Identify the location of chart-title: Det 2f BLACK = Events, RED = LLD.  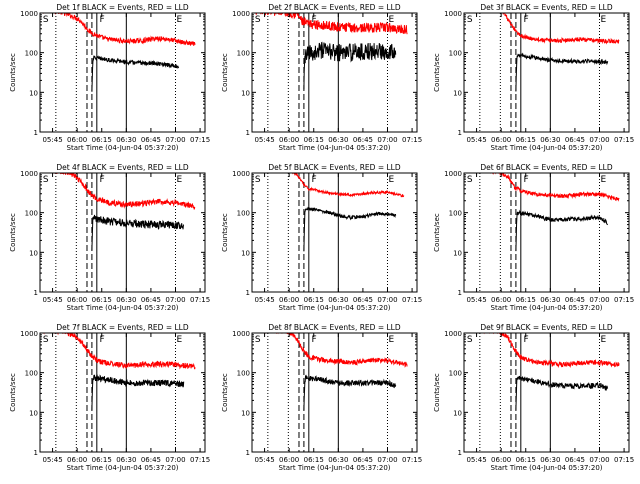
(334, 7).